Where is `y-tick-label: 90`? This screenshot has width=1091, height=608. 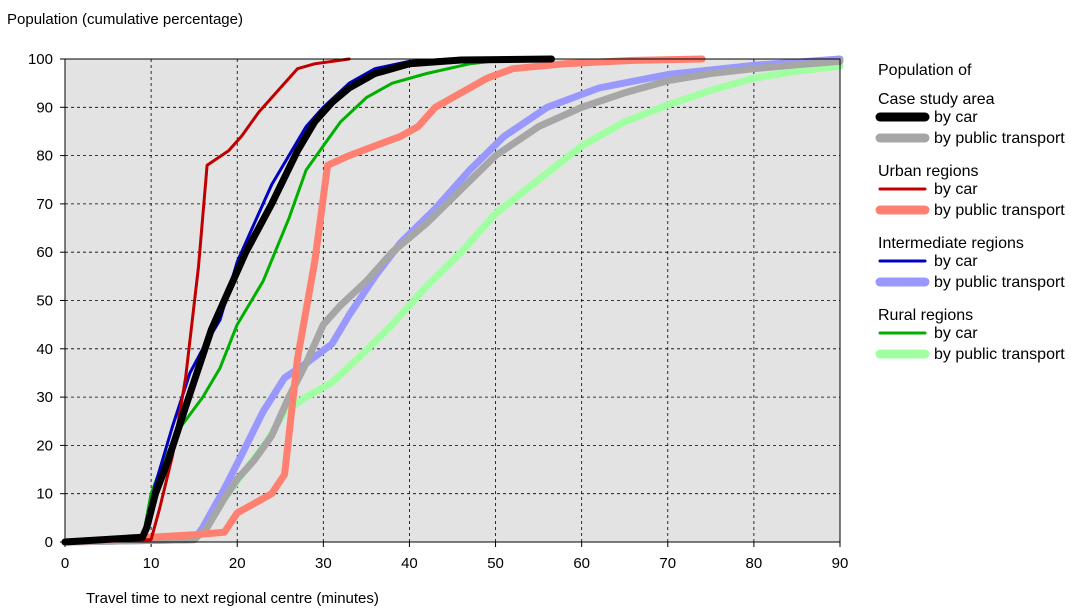
y-tick-label: 90 is located at coordinates (44, 107).